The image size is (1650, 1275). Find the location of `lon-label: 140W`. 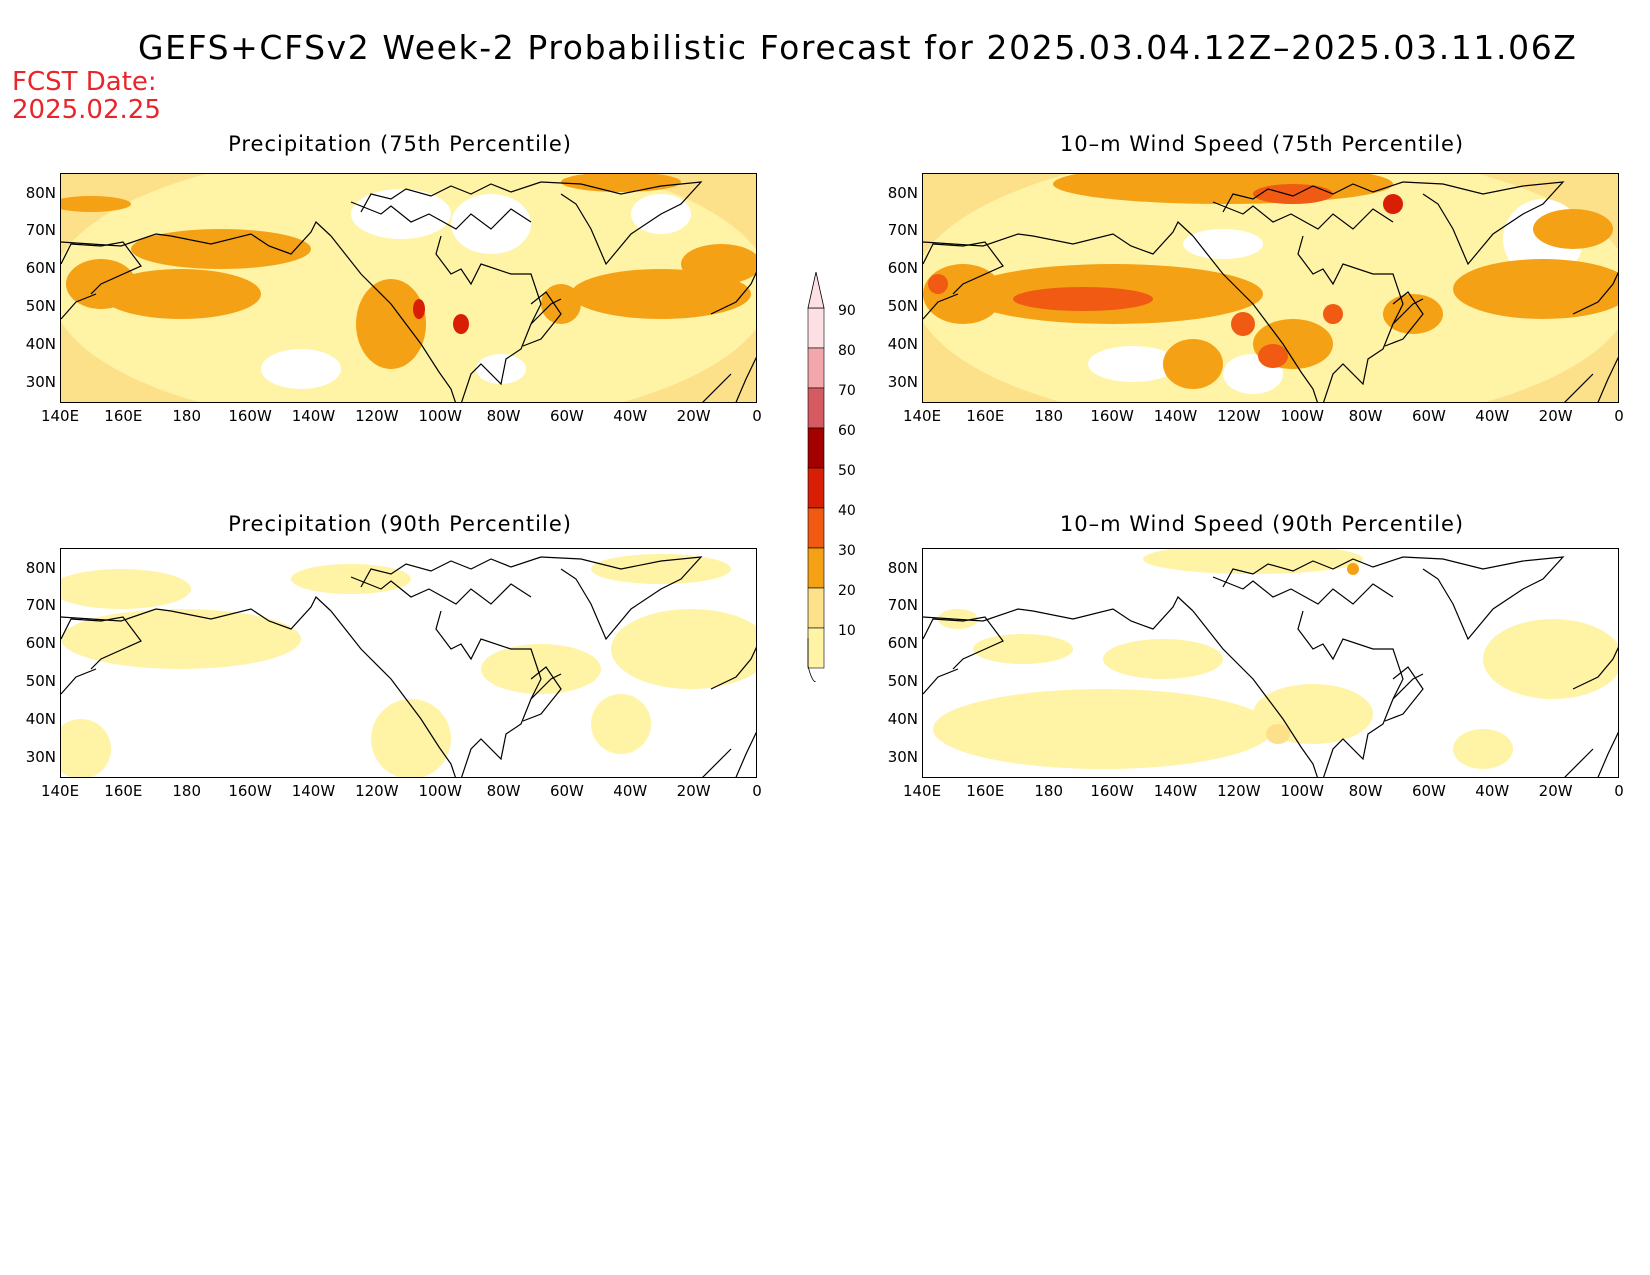

lon-label: 140W is located at coordinates (1175, 416).